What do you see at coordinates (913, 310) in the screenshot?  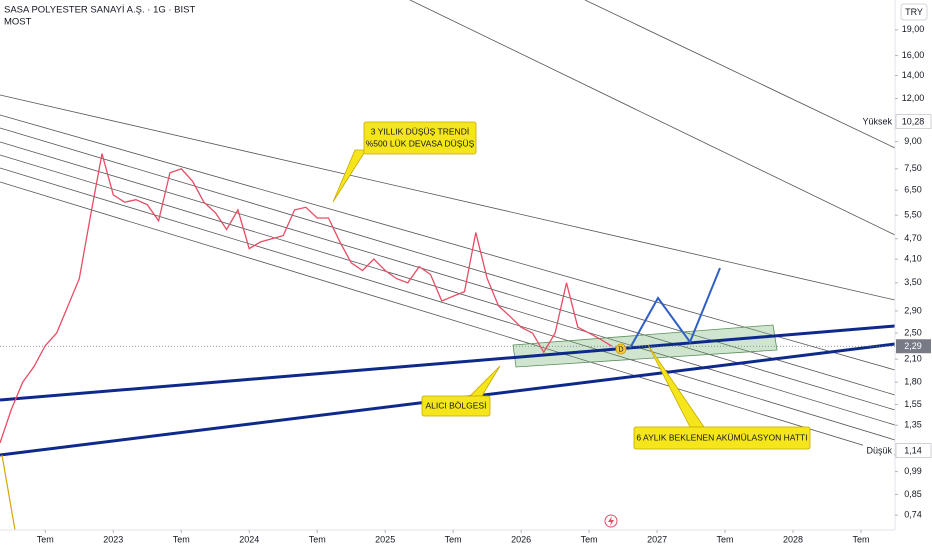 I see `y-tick-label: 2,90` at bounding box center [913, 310].